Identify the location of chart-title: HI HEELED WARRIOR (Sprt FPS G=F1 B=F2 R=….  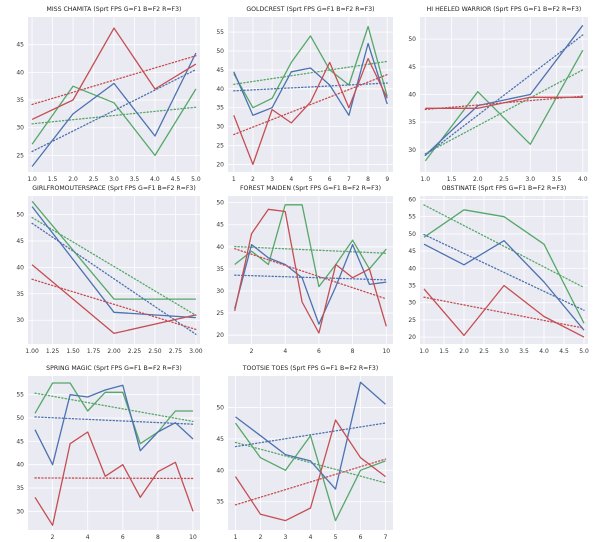
(504, 9).